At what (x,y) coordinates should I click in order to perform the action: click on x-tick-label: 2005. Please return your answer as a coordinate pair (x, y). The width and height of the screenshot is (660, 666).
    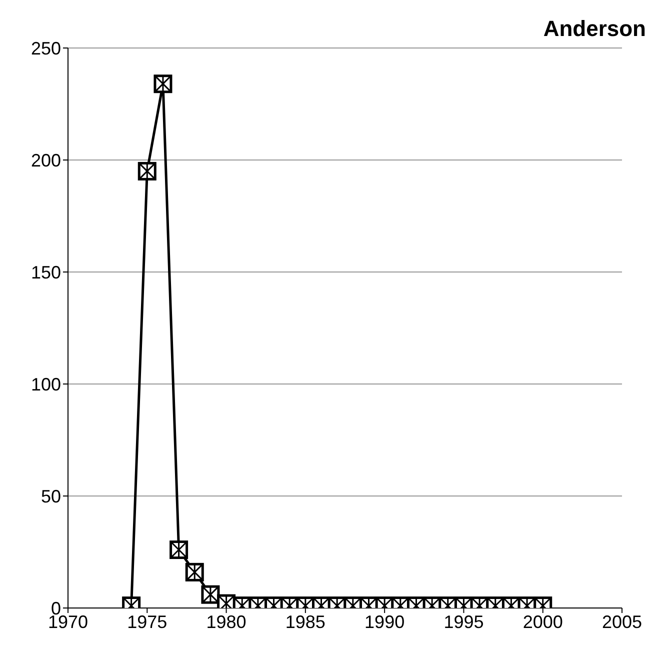
    Looking at the image, I should click on (622, 622).